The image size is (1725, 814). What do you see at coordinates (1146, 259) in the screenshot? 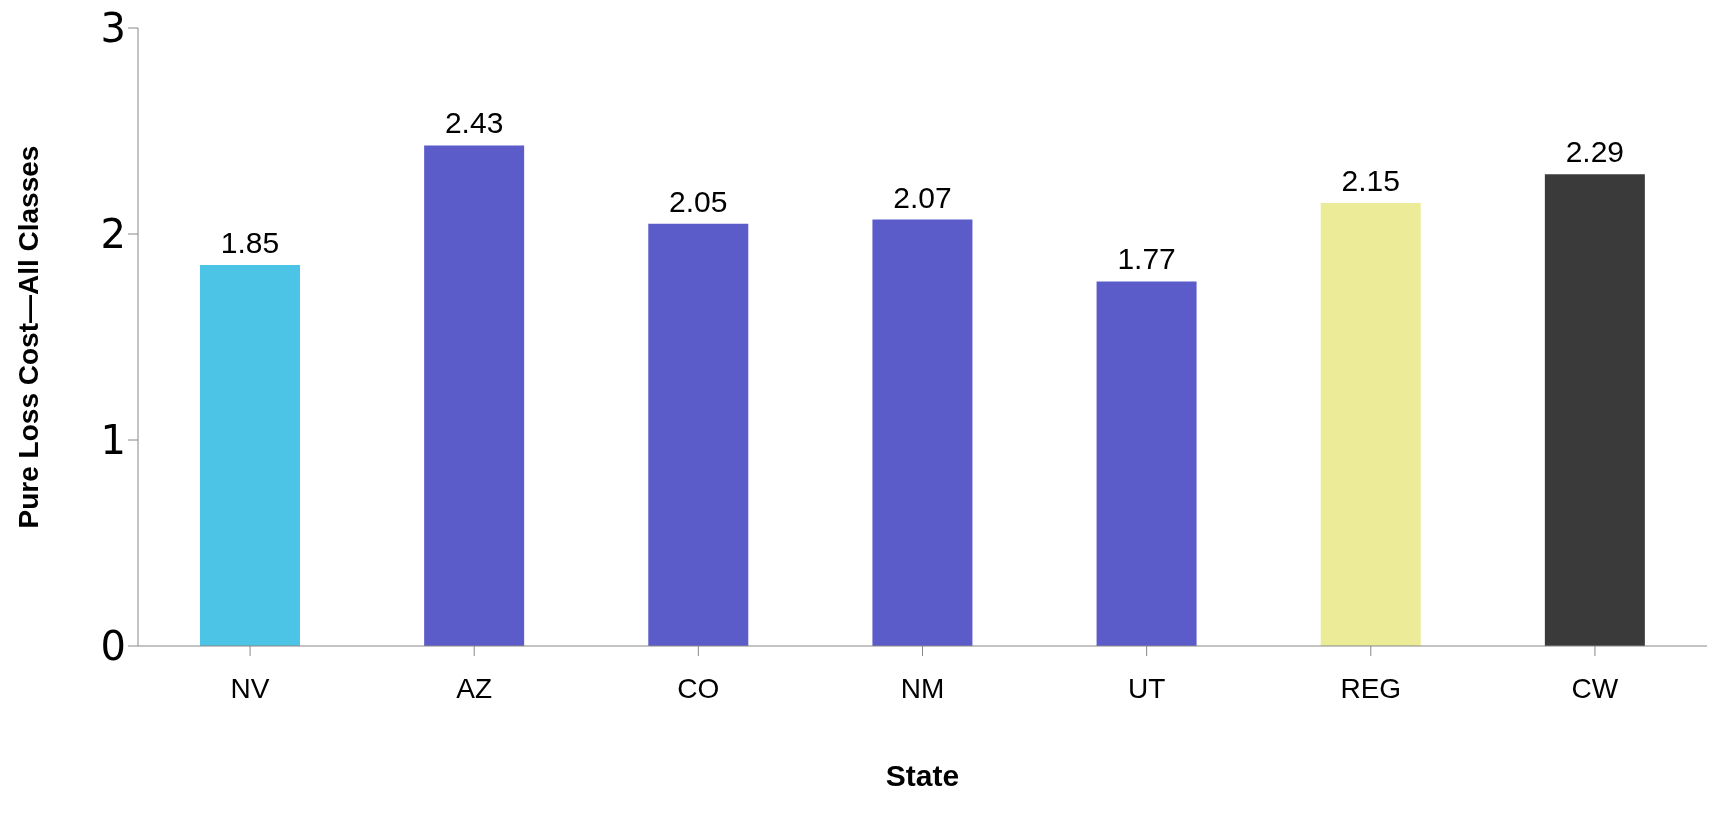
I see `data-label: 1.77` at bounding box center [1146, 259].